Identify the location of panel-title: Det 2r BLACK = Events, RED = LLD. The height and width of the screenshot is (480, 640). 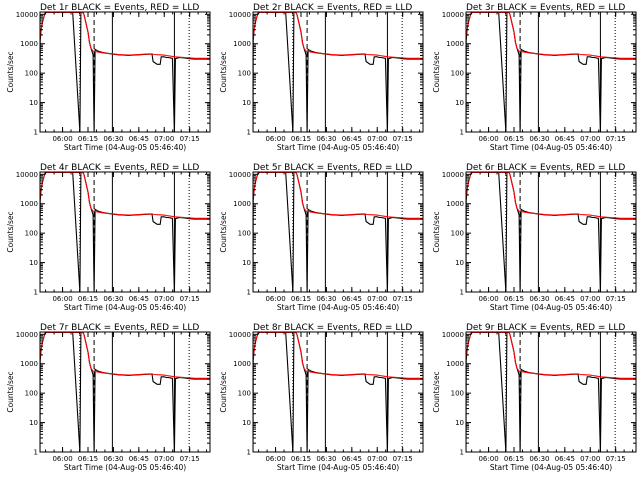
(332, 8).